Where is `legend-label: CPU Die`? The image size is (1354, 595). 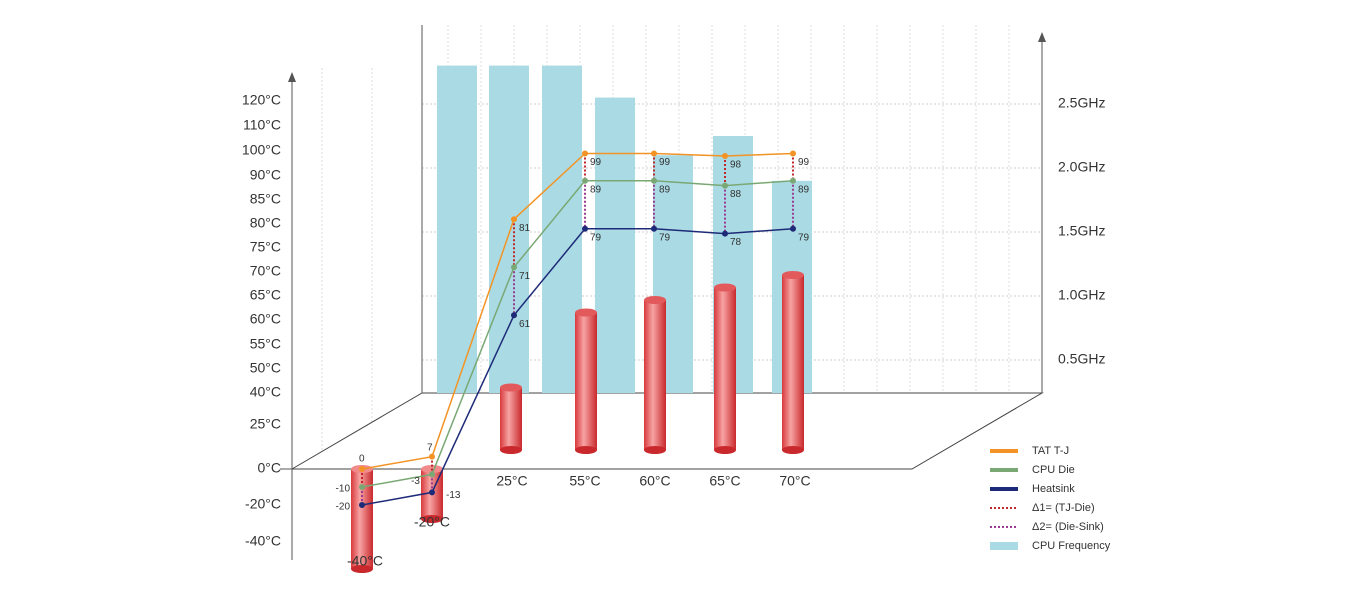 legend-label: CPU Die is located at coordinates (1053, 470).